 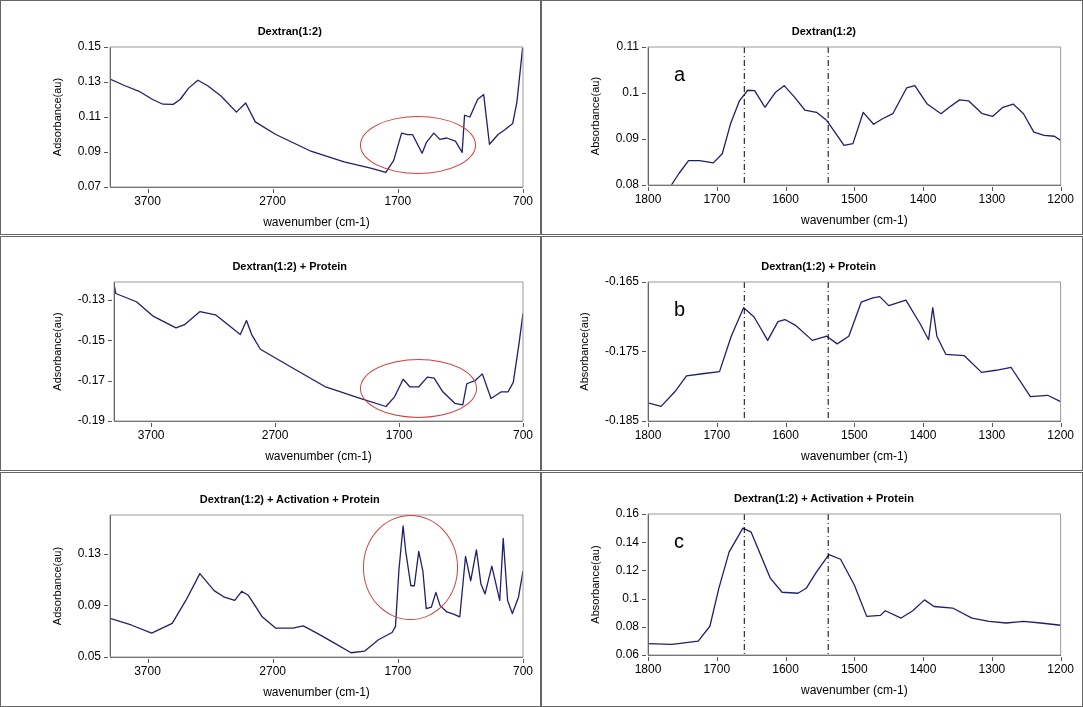 What do you see at coordinates (627, 569) in the screenshot?
I see `y-tick-label: 0.12` at bounding box center [627, 569].